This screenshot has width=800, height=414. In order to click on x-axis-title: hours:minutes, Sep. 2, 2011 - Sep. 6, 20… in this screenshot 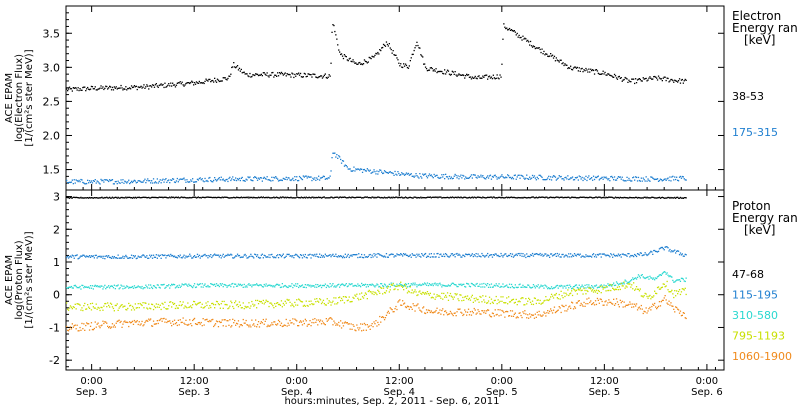, I will do `click(391, 401)`.